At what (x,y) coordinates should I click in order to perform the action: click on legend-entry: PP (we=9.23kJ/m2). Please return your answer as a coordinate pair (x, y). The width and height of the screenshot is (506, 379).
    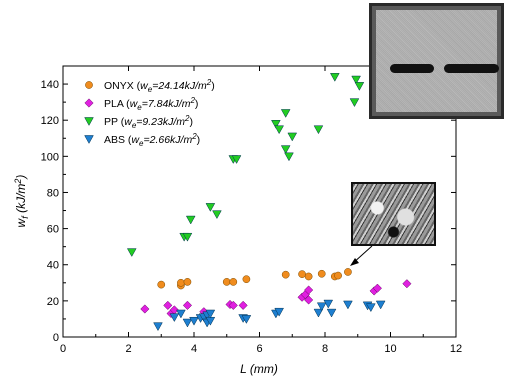
    Looking at the image, I should click on (148, 122).